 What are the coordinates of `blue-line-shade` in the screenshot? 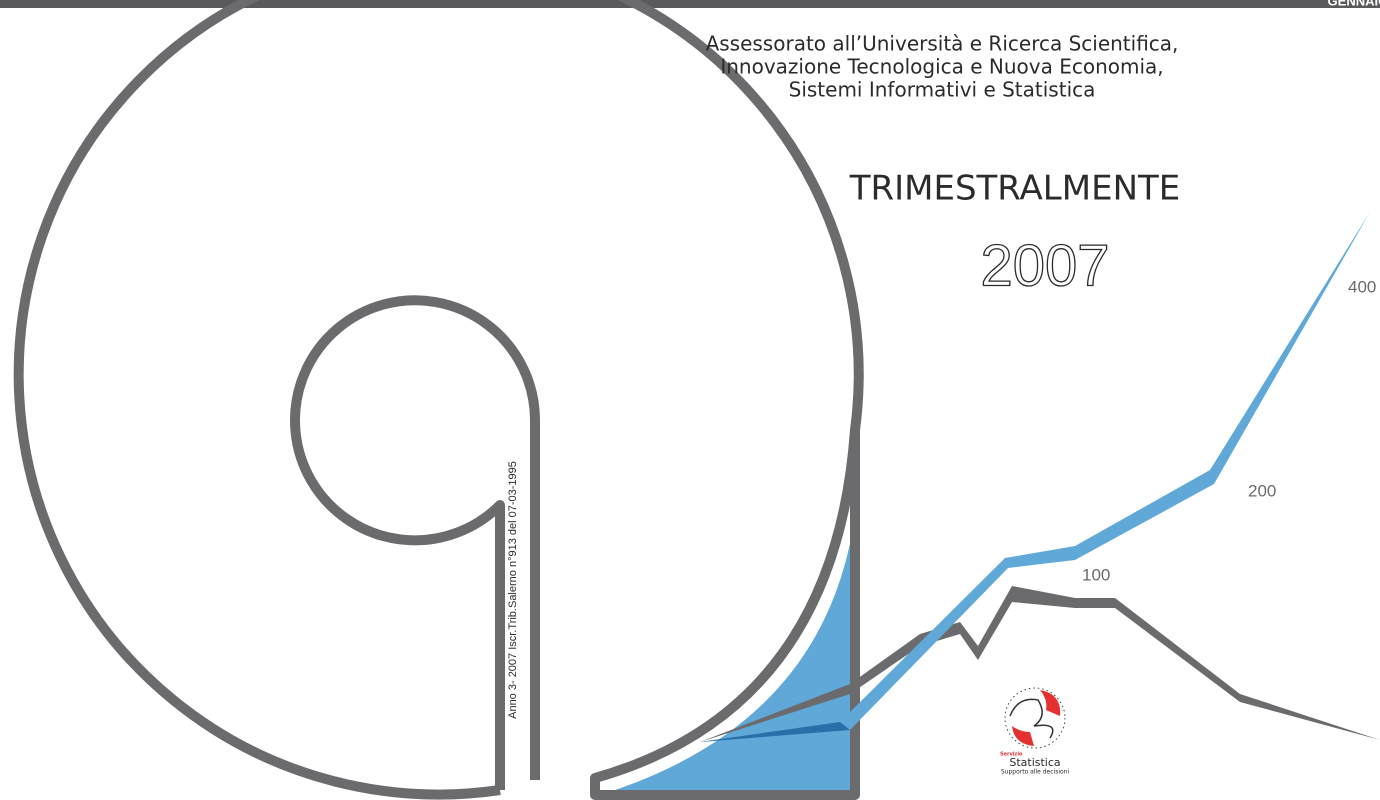 It's located at (775, 732).